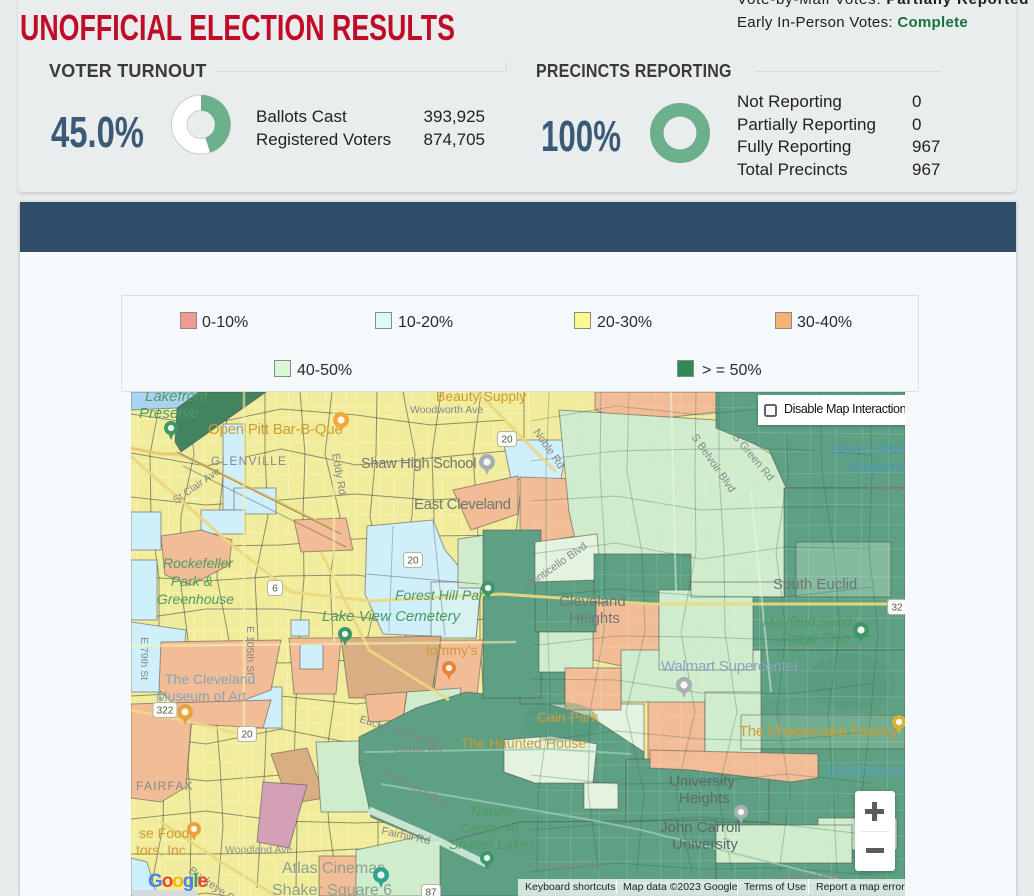  What do you see at coordinates (462, 504) in the screenshot?
I see `svg-text: East Cleveland` at bounding box center [462, 504].